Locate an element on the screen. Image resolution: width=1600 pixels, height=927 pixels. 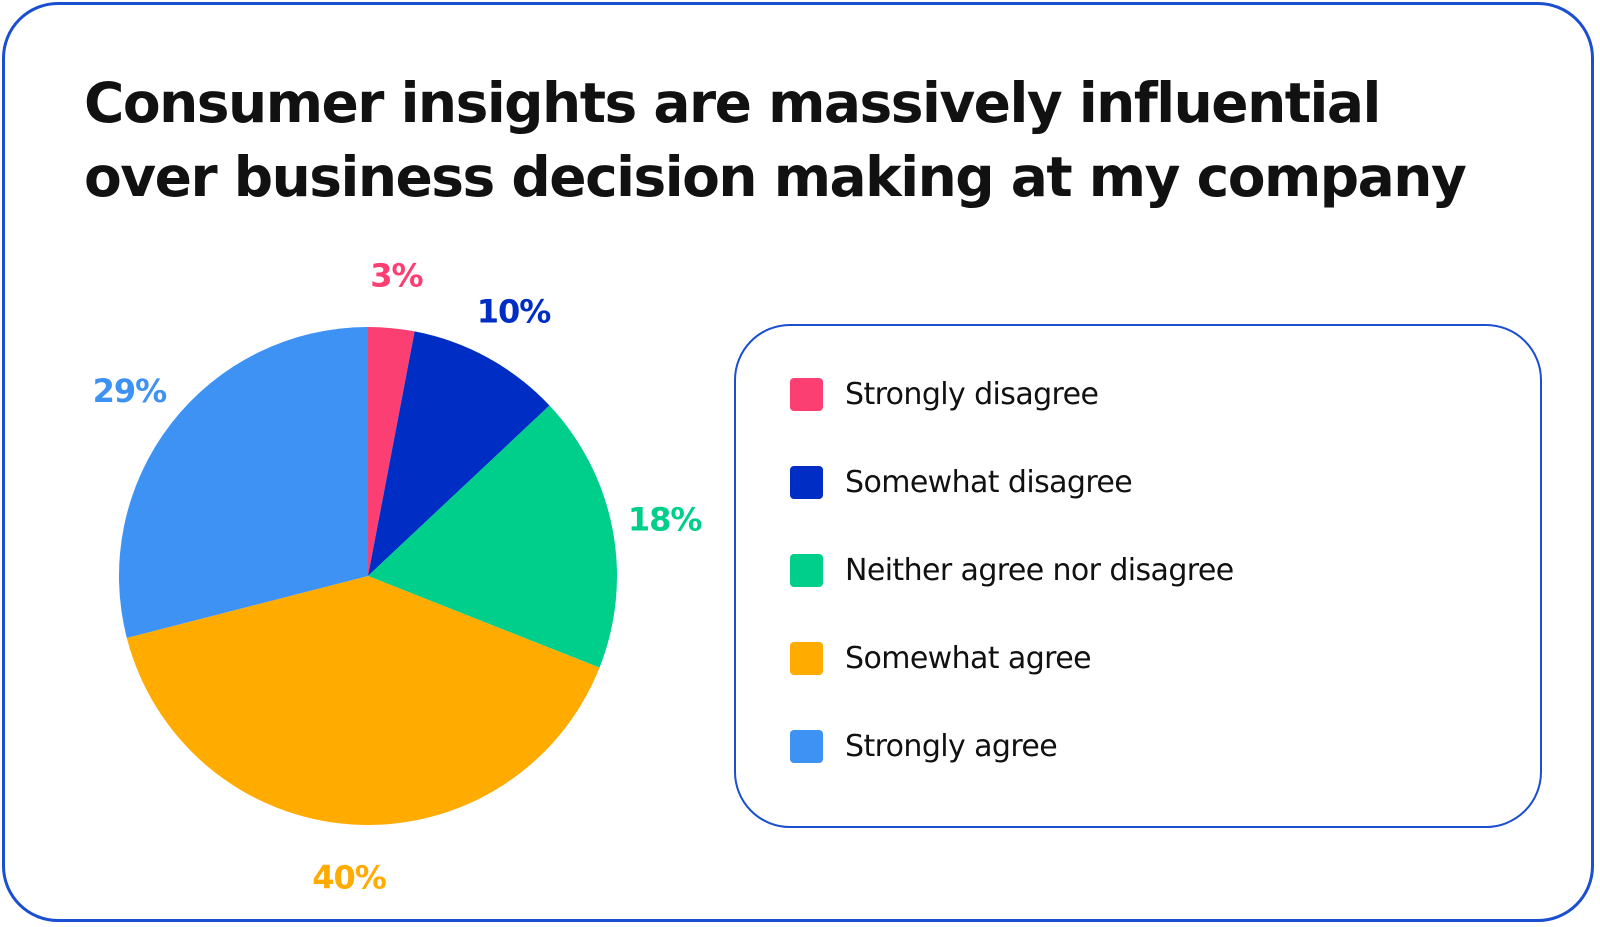
legend-item-somewhat-agree: Somewhat agree is located at coordinates (941, 658).